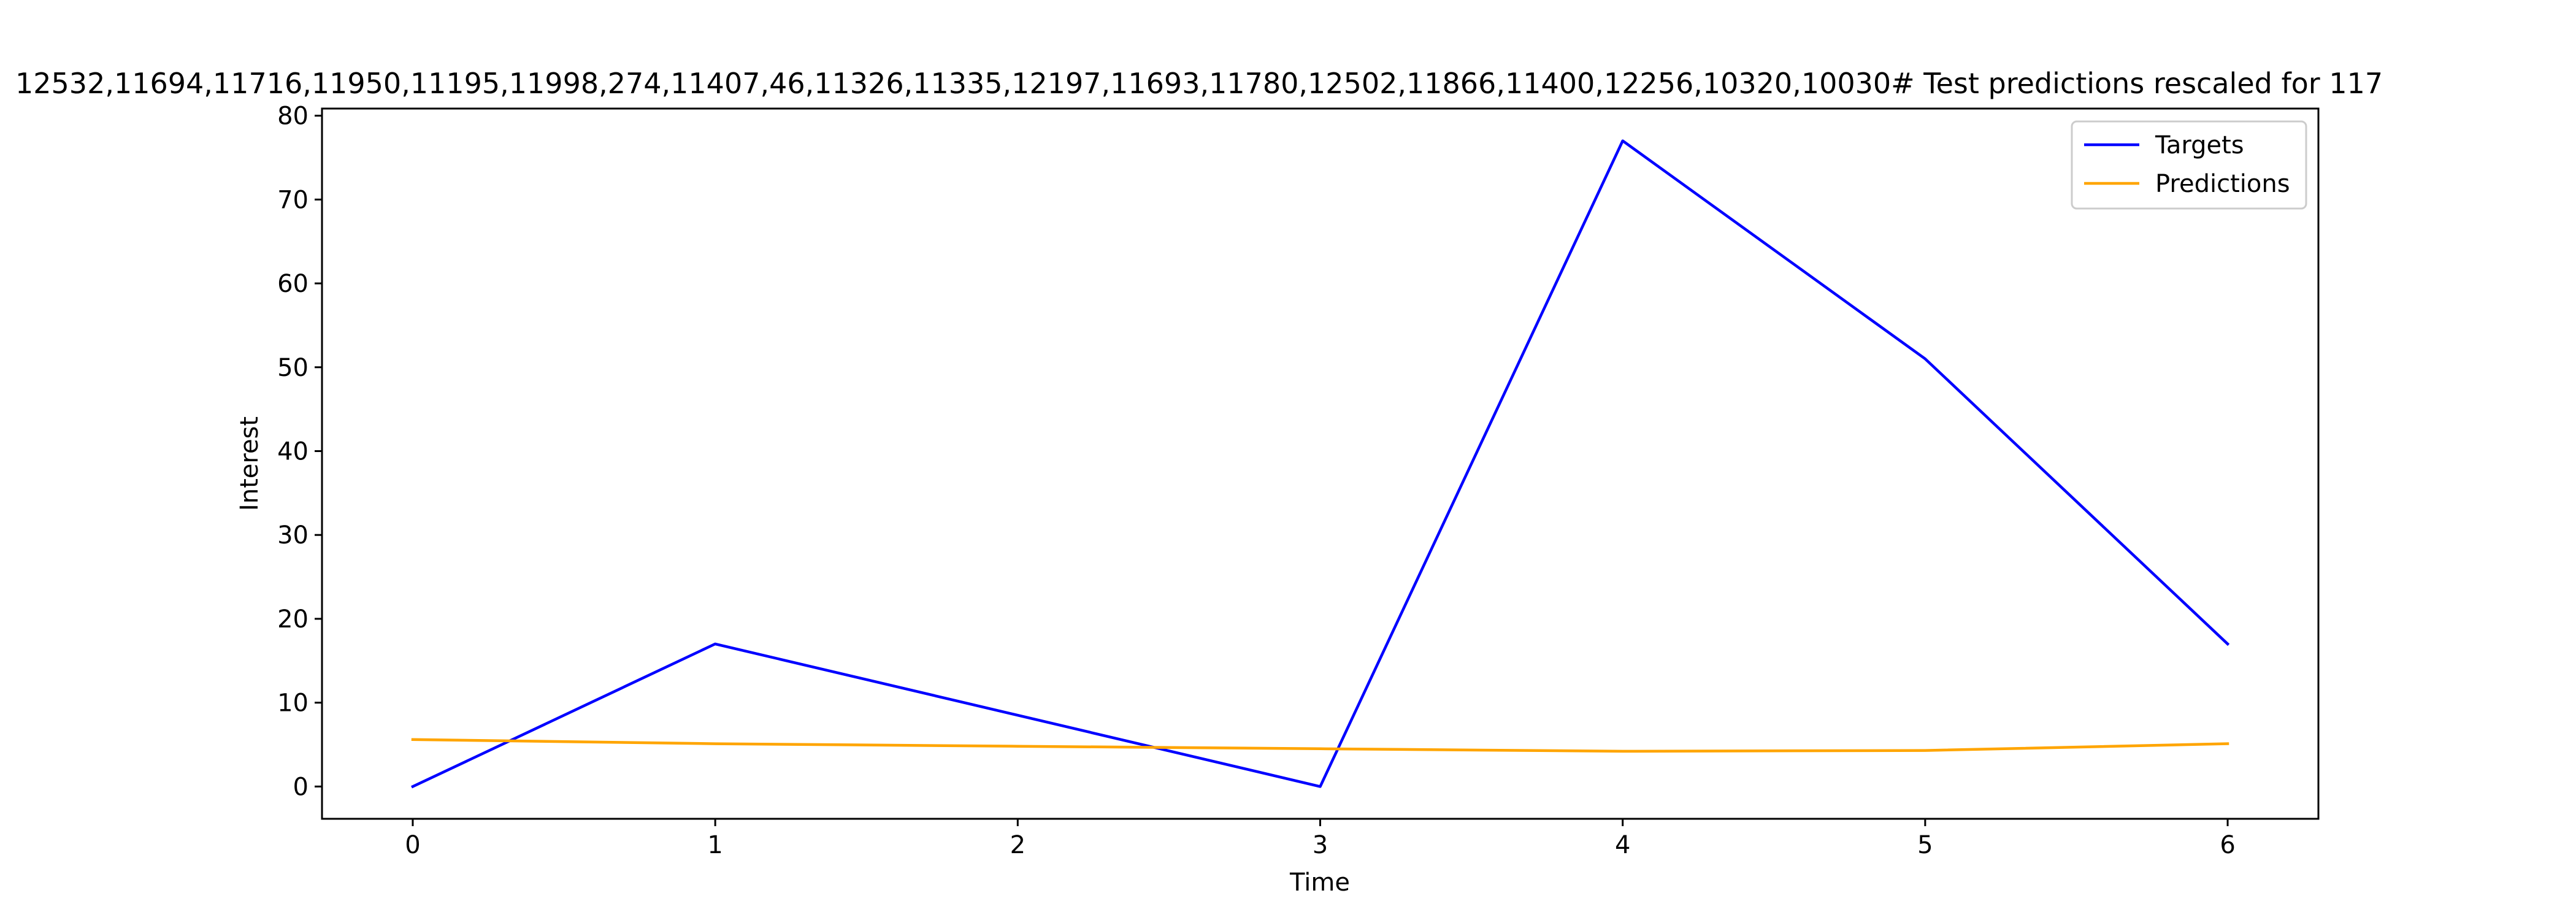 This screenshot has width=2576, height=920. What do you see at coordinates (293, 619) in the screenshot?
I see `y-tick-label: 20` at bounding box center [293, 619].